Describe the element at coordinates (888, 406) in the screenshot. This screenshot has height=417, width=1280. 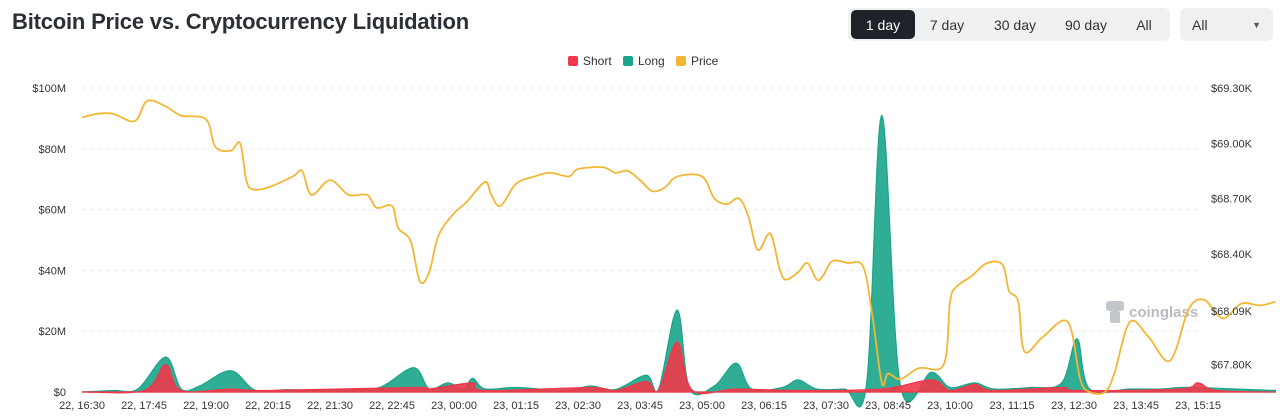
I see `x-tick-label: 23, 08:45` at that location.